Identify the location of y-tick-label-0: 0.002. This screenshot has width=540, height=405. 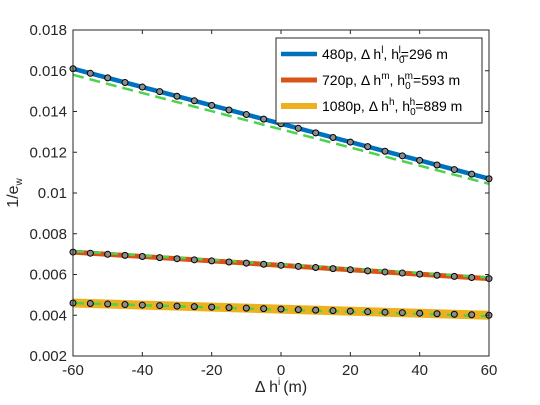
(48, 356).